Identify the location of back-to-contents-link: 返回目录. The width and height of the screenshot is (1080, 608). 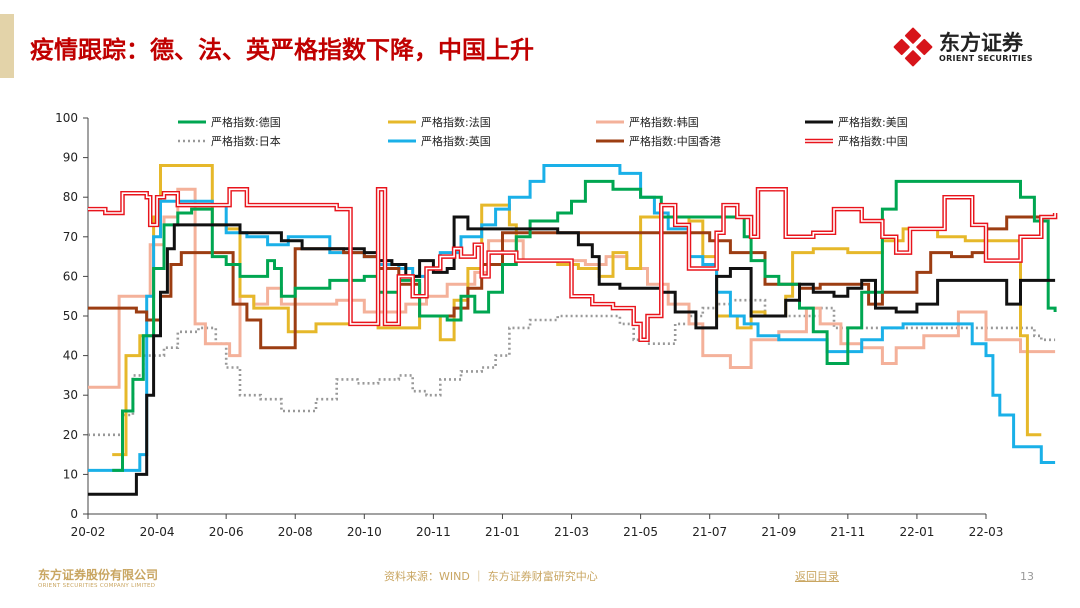
(817, 576).